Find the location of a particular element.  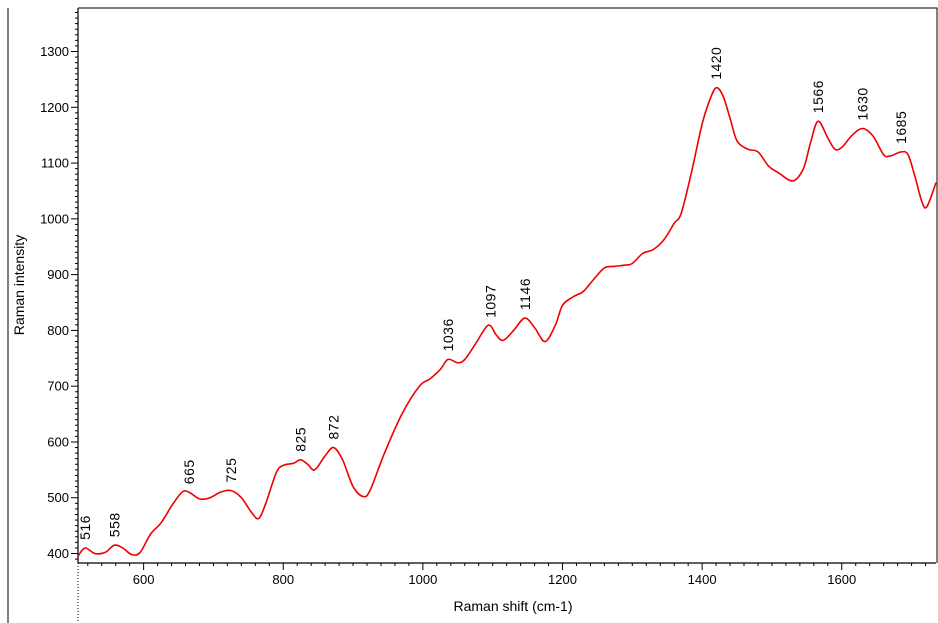

peak-label: 1097 is located at coordinates (491, 301).